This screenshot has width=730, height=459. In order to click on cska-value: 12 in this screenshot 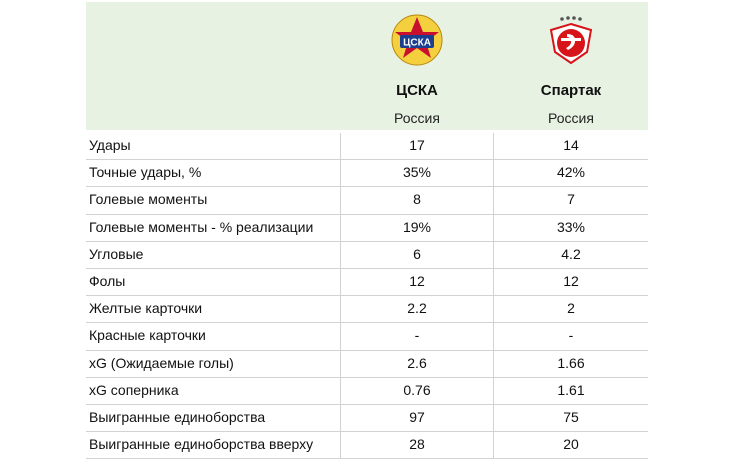, I will do `click(417, 280)`.